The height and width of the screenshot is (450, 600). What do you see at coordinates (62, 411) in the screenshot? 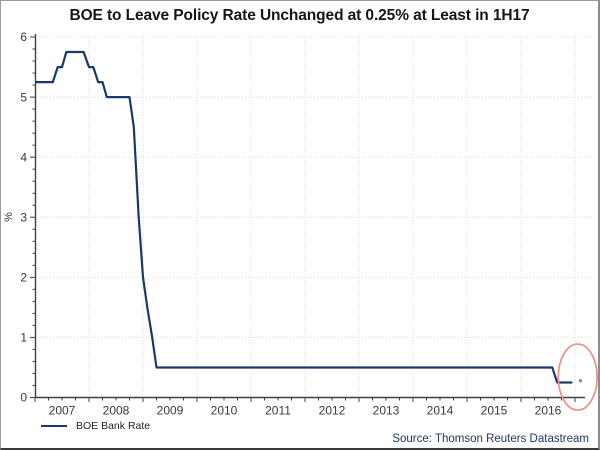
I see `tick-label: 2007` at bounding box center [62, 411].